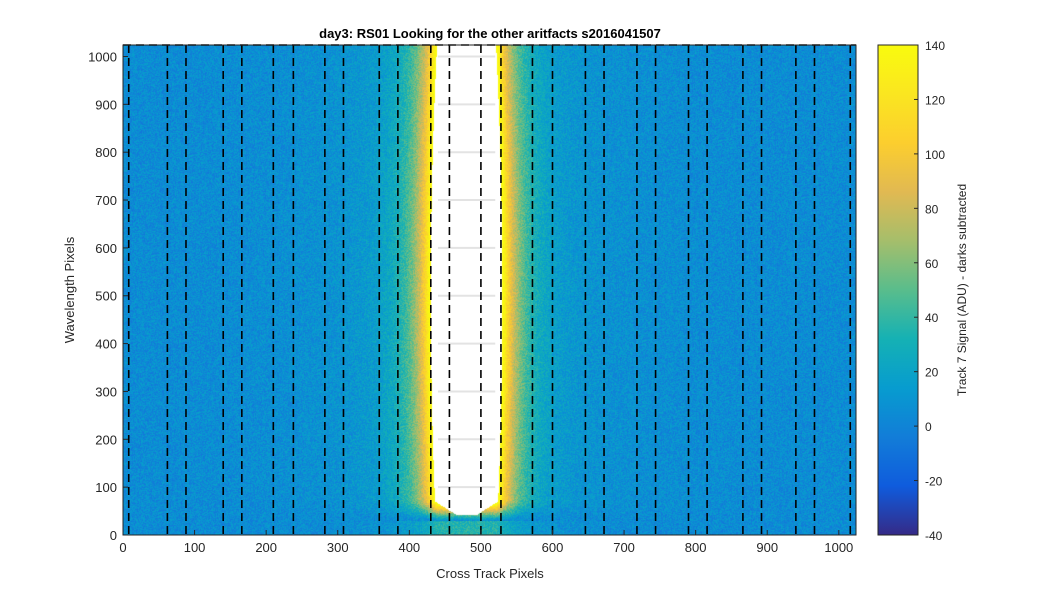  Describe the element at coordinates (195, 547) in the screenshot. I see `x-tick-label: 100` at that location.